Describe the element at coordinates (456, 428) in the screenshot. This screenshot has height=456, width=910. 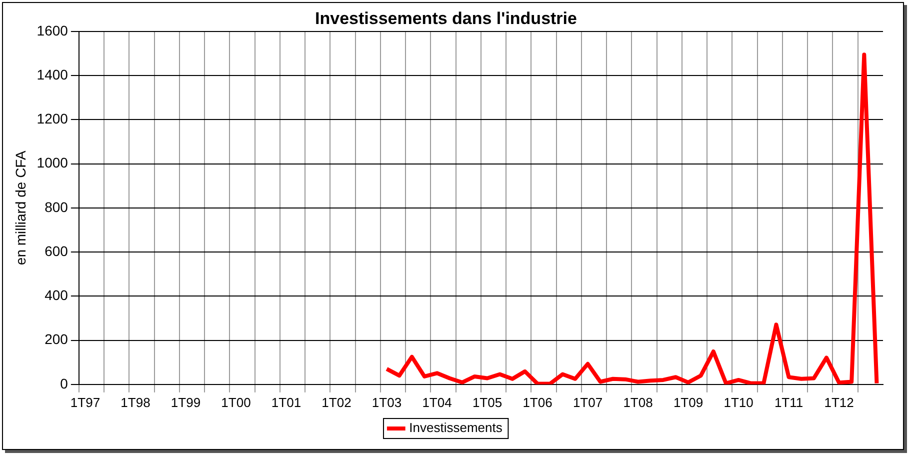
I see `legend-label: Investissements` at that location.